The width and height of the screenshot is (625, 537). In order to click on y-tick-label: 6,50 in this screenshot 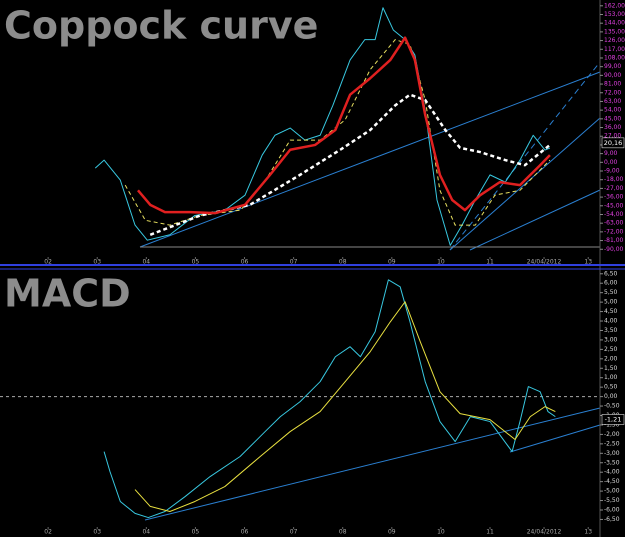, I will do `click(611, 273)`.